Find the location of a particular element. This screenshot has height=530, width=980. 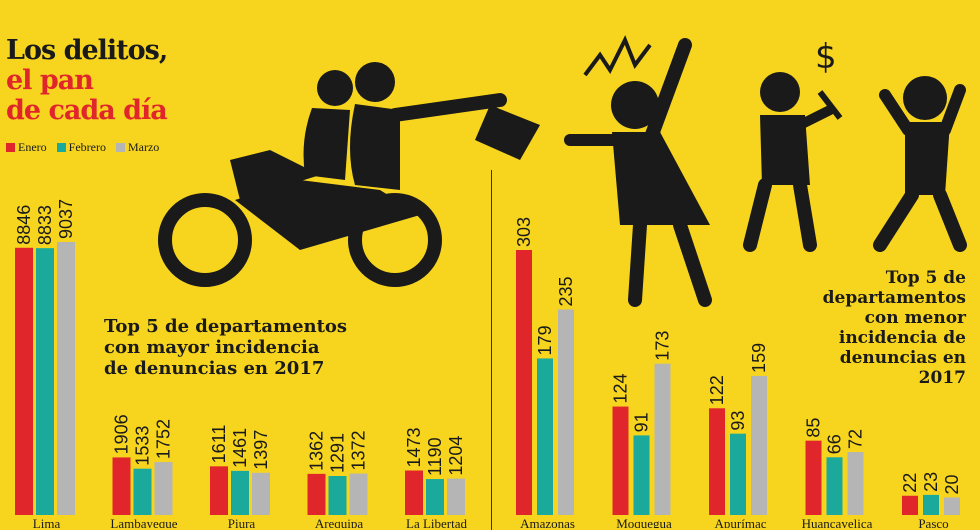

category-label-0-2: Piura is located at coordinates (242, 522).